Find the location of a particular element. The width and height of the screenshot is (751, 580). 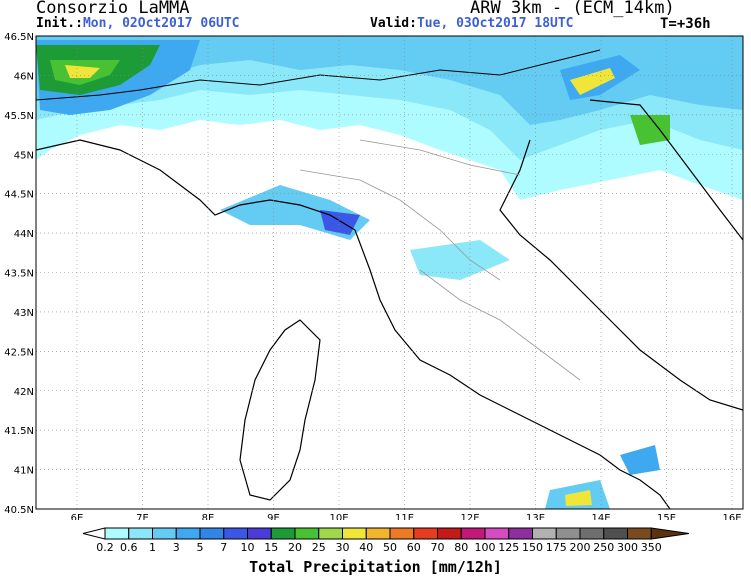

colorbar-tick-label: 125 is located at coordinates (508, 547).